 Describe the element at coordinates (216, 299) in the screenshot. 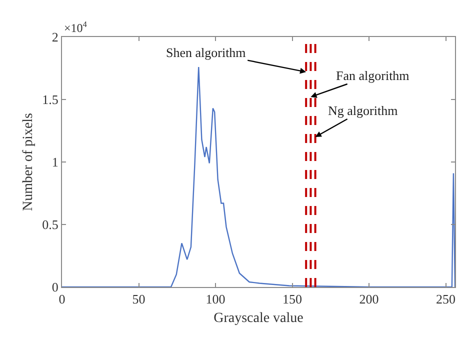

I see `x-tick-label: 100` at that location.